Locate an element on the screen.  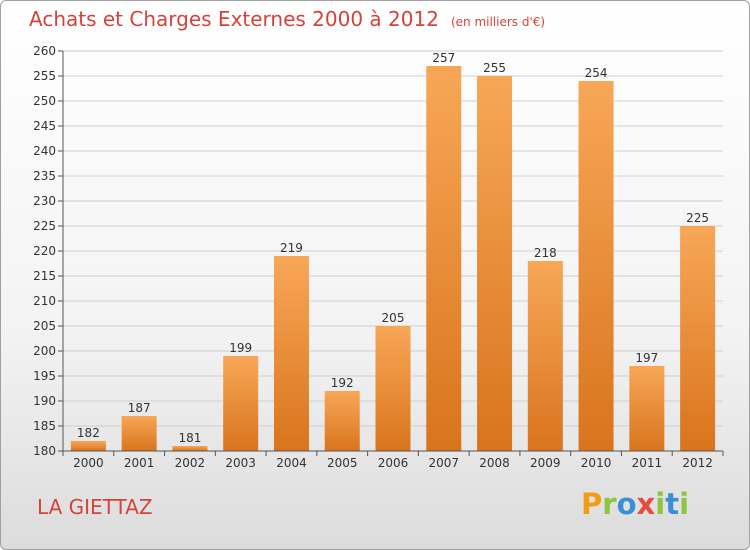
y-tick-label: 215 is located at coordinates (44, 276).